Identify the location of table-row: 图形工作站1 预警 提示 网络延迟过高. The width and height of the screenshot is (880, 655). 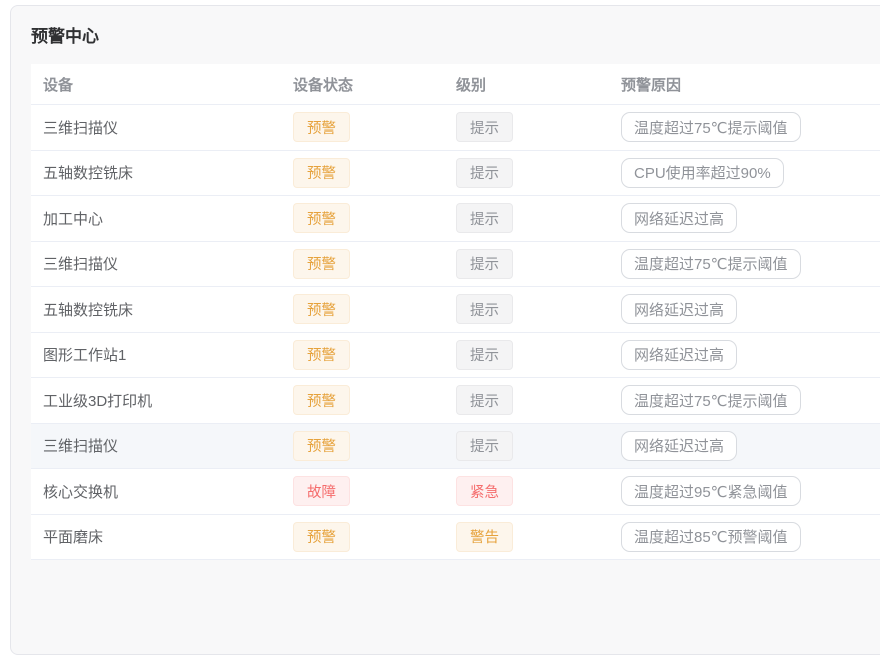
(455, 355).